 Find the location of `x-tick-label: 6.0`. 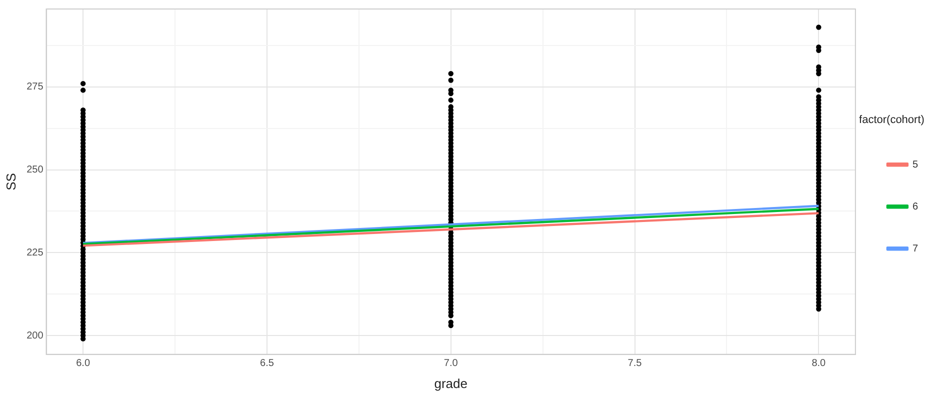

x-tick-label: 6.0 is located at coordinates (83, 364).